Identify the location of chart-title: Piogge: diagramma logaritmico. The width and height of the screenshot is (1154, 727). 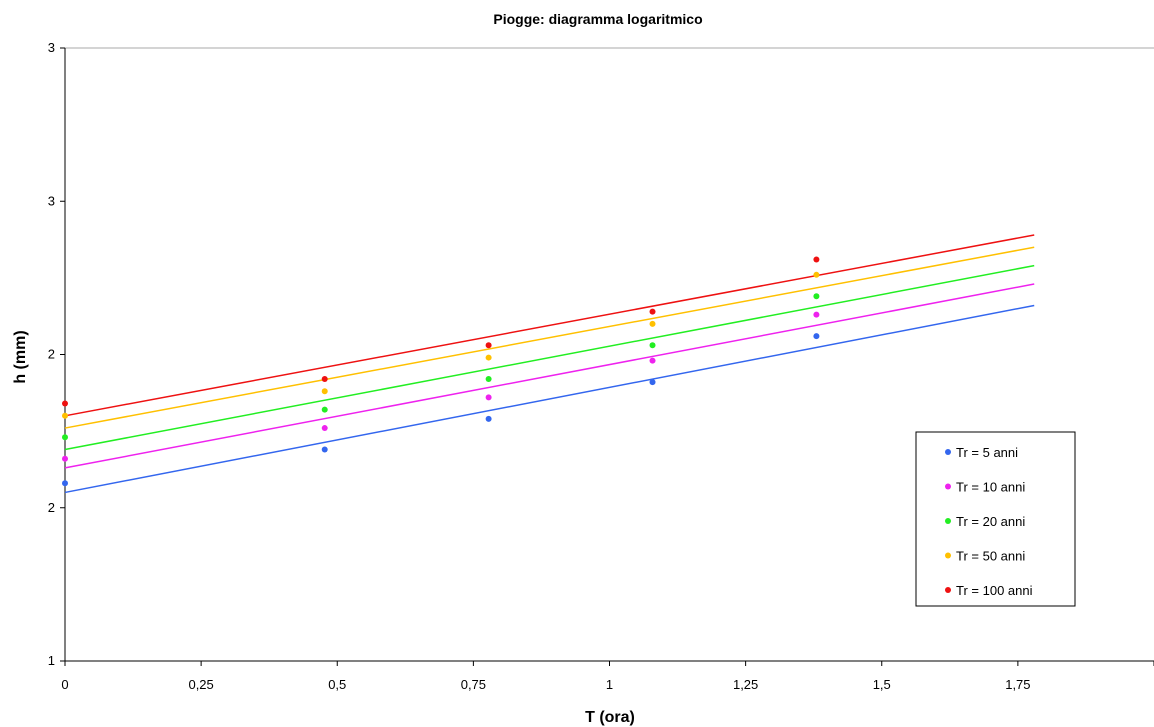
(597, 19).